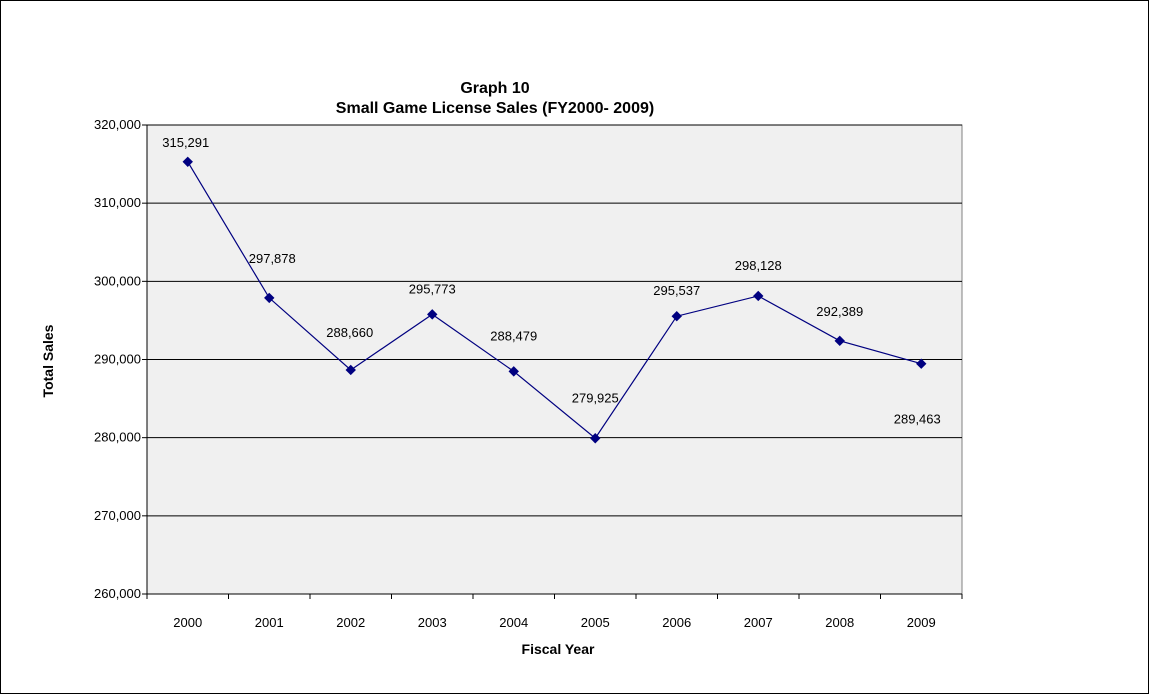 This screenshot has width=1149, height=694. Describe the element at coordinates (432, 622) in the screenshot. I see `x-tick-label: 2003` at that location.